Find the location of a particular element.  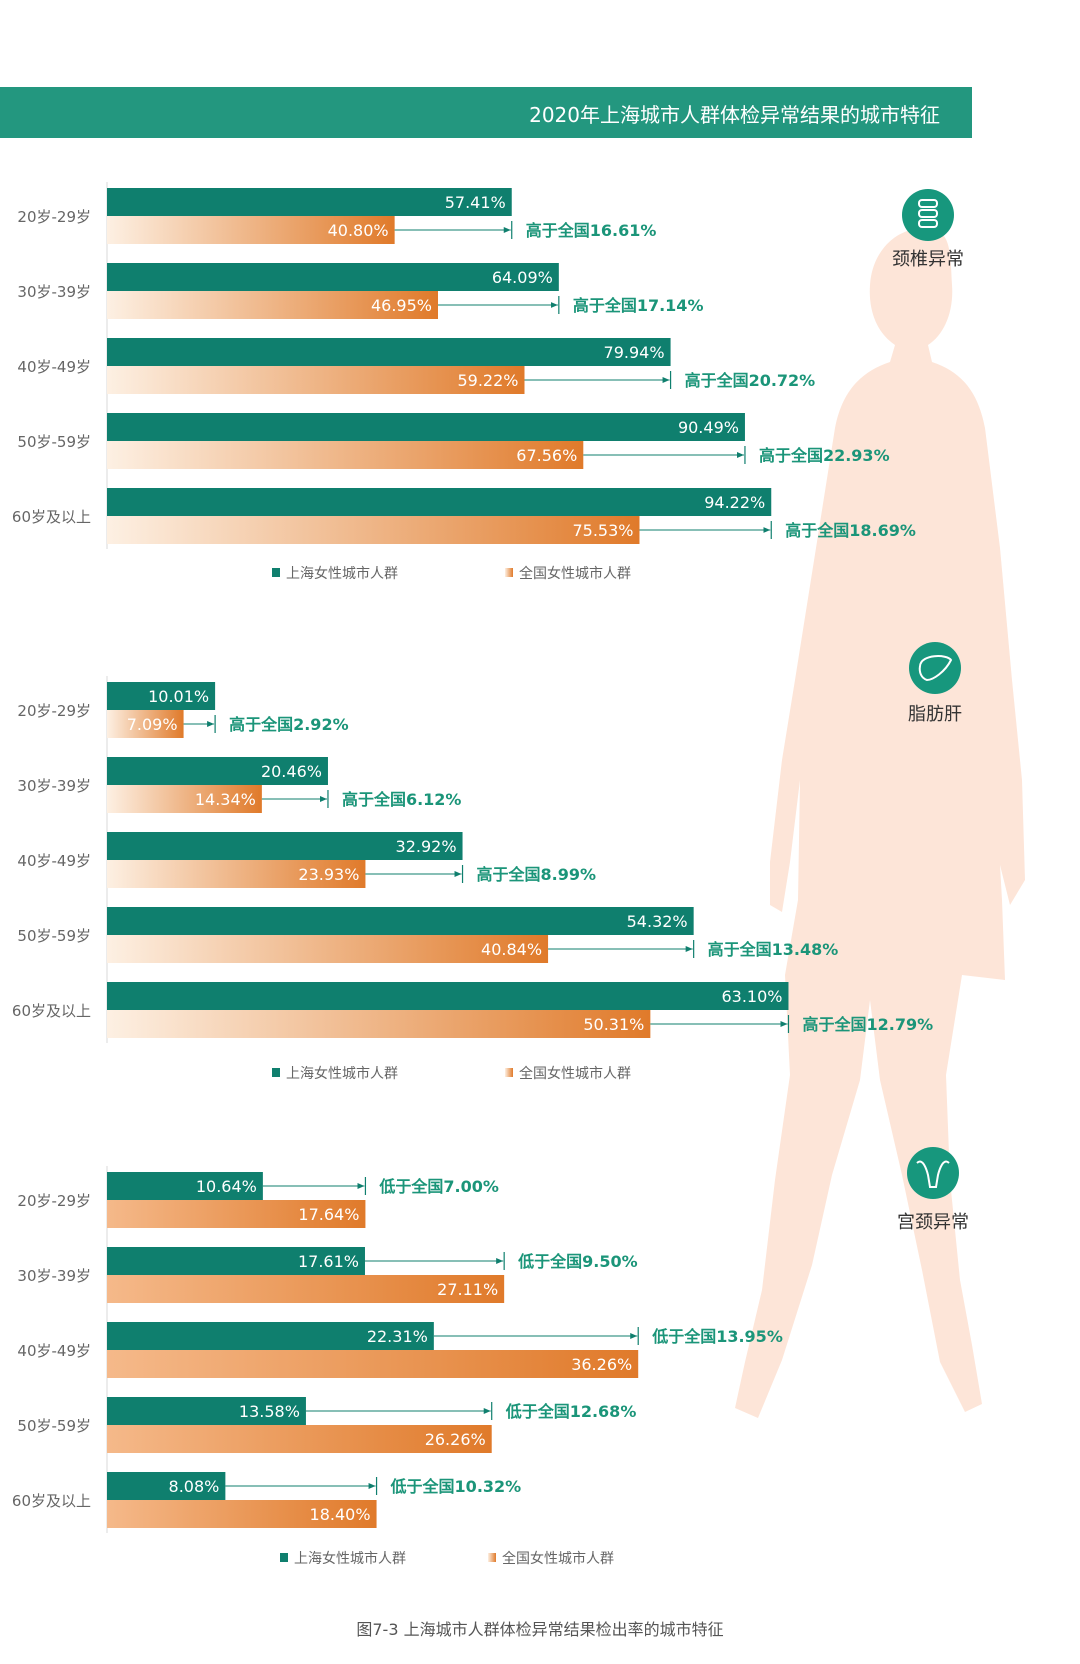

bar-label-shanghai: 17.61% is located at coordinates (328, 1261).